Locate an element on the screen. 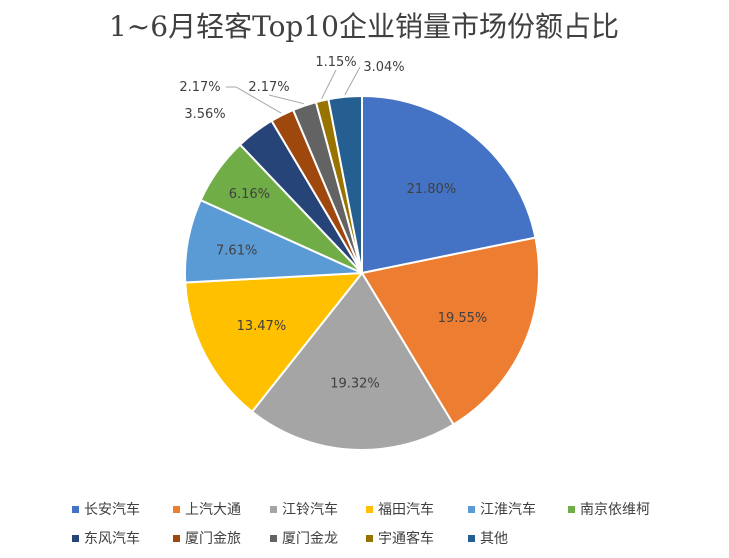 This screenshot has height=558, width=729. legend-label-2: 上汽大通 is located at coordinates (213, 510).